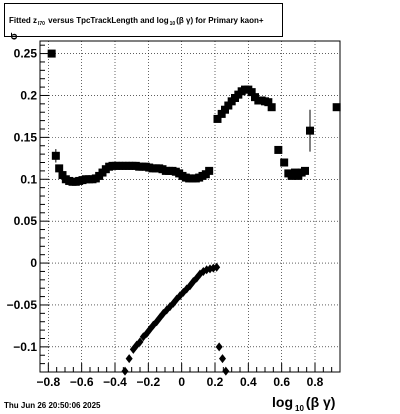  I want to click on y-tick-label: −0.05, so click(22, 305).